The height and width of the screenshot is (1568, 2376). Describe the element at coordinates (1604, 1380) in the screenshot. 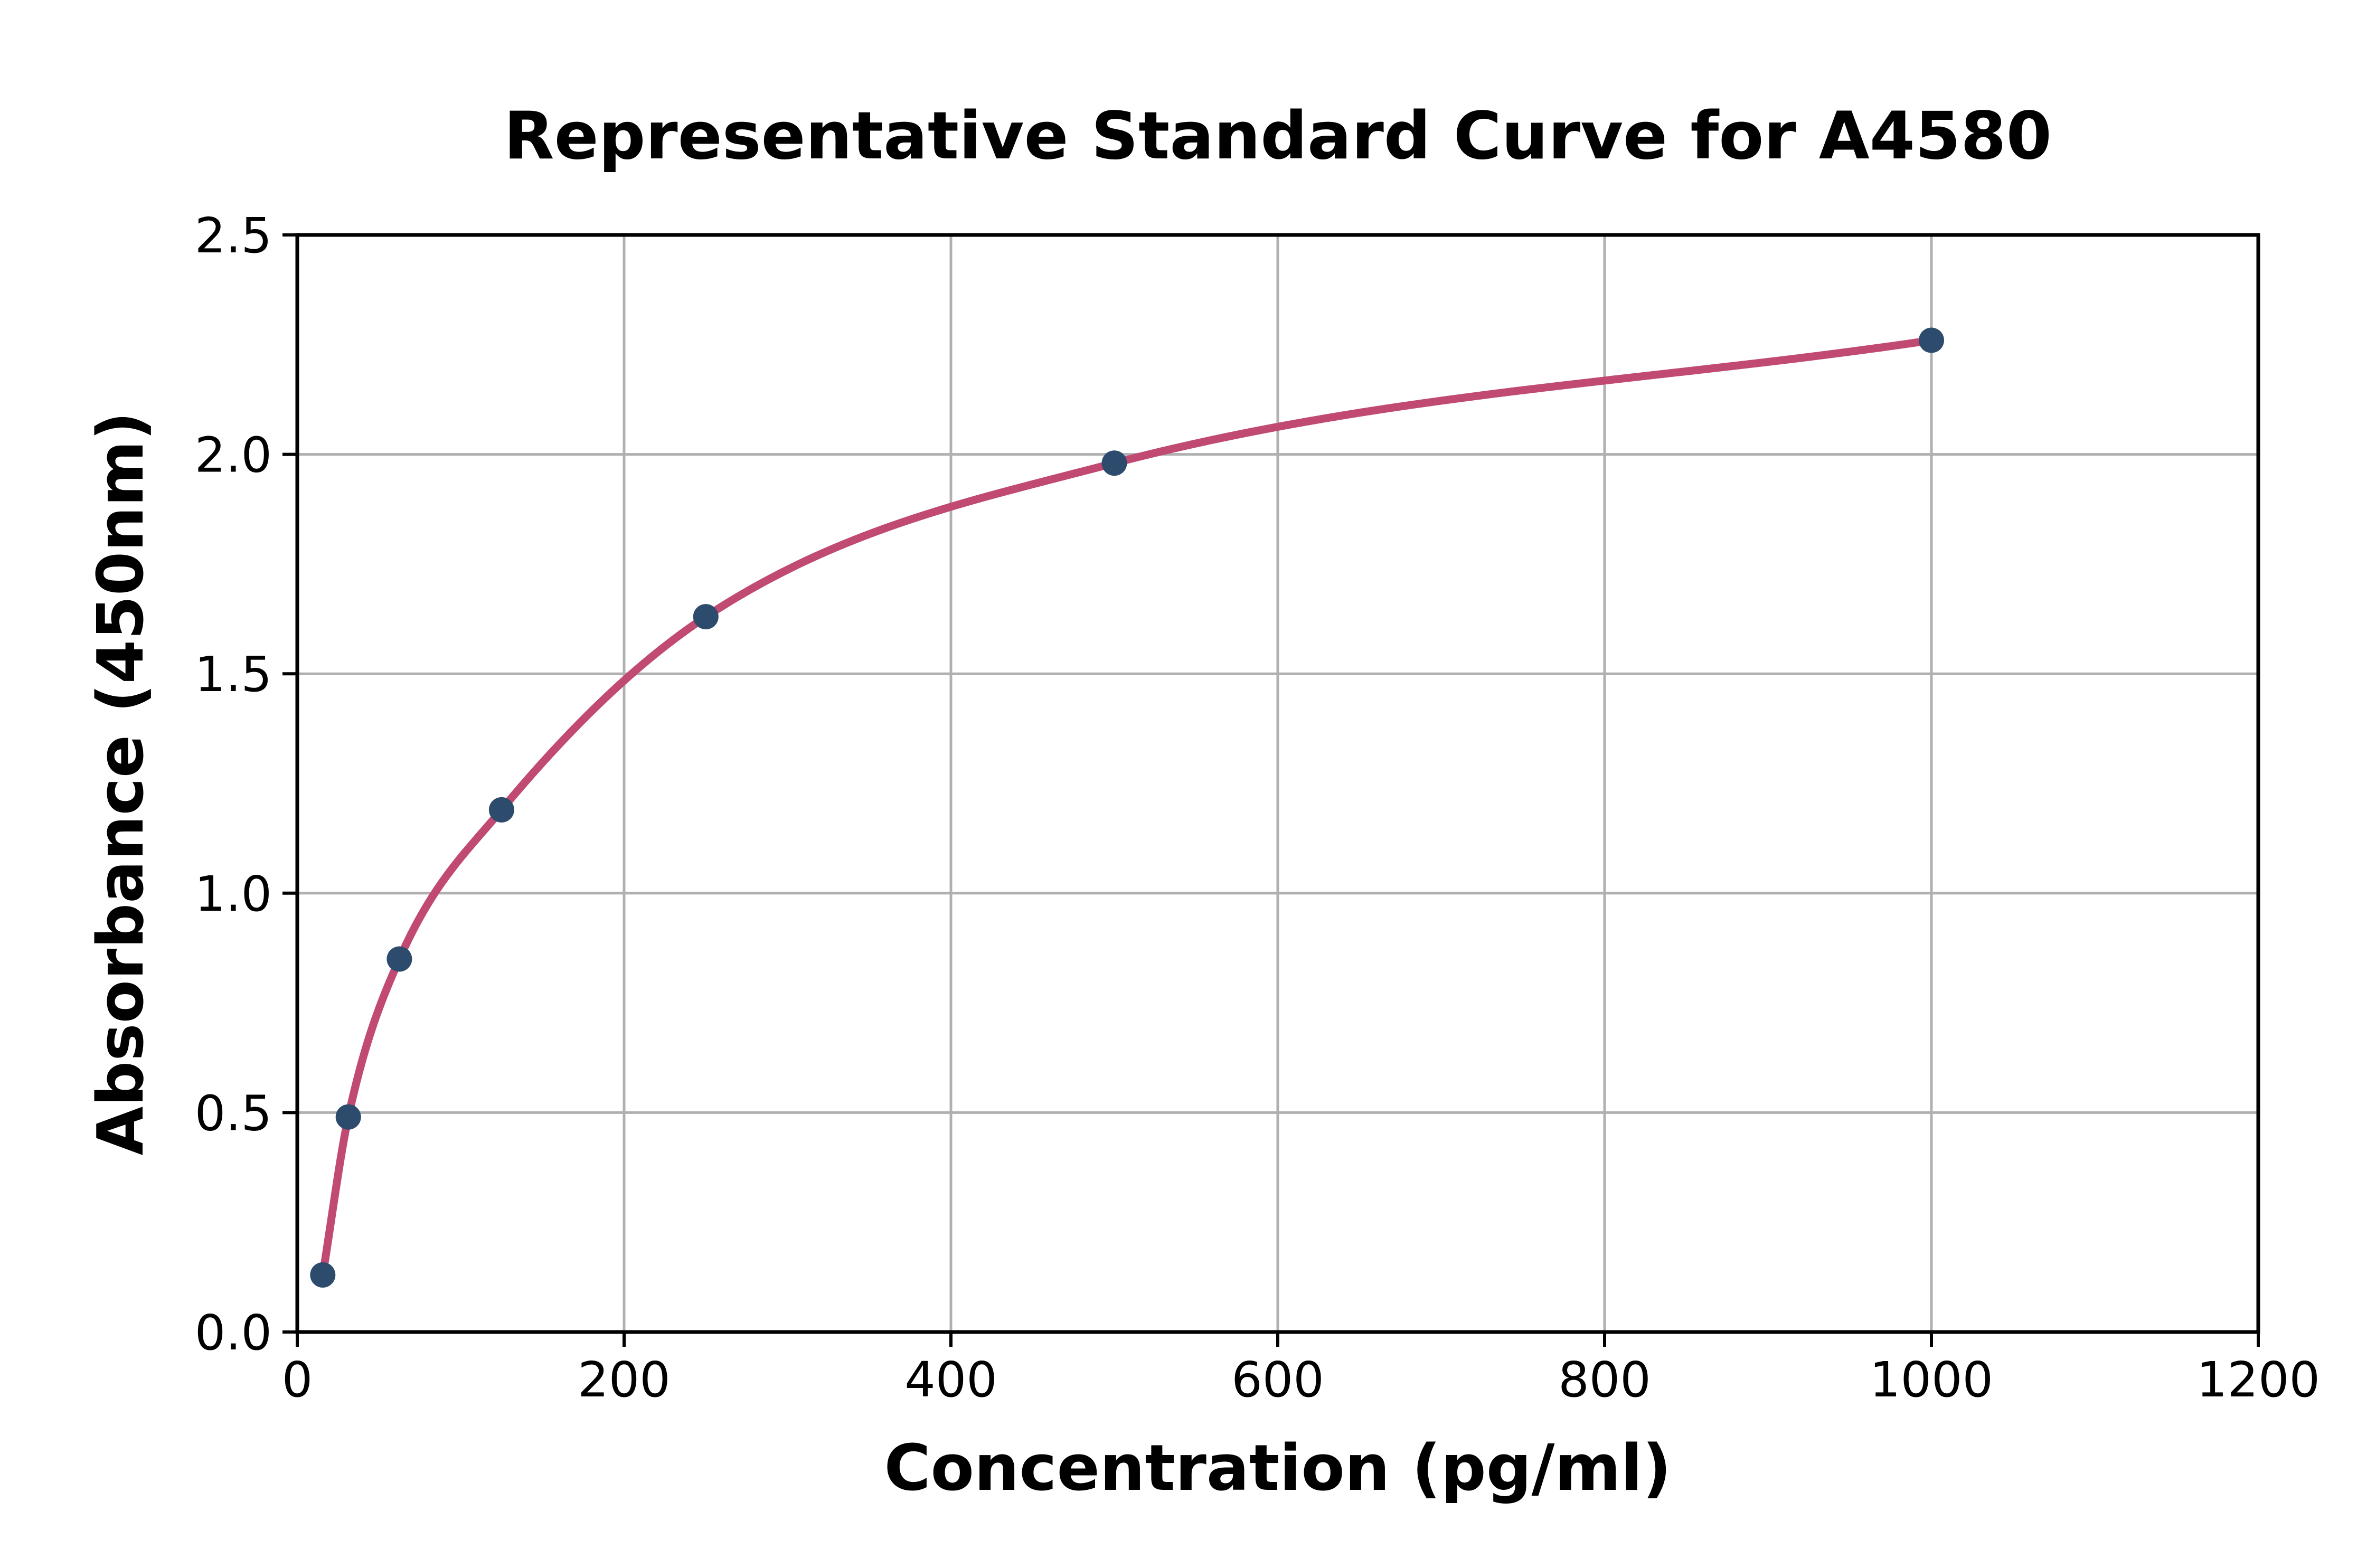

I see `x-tick-label: 800` at that location.